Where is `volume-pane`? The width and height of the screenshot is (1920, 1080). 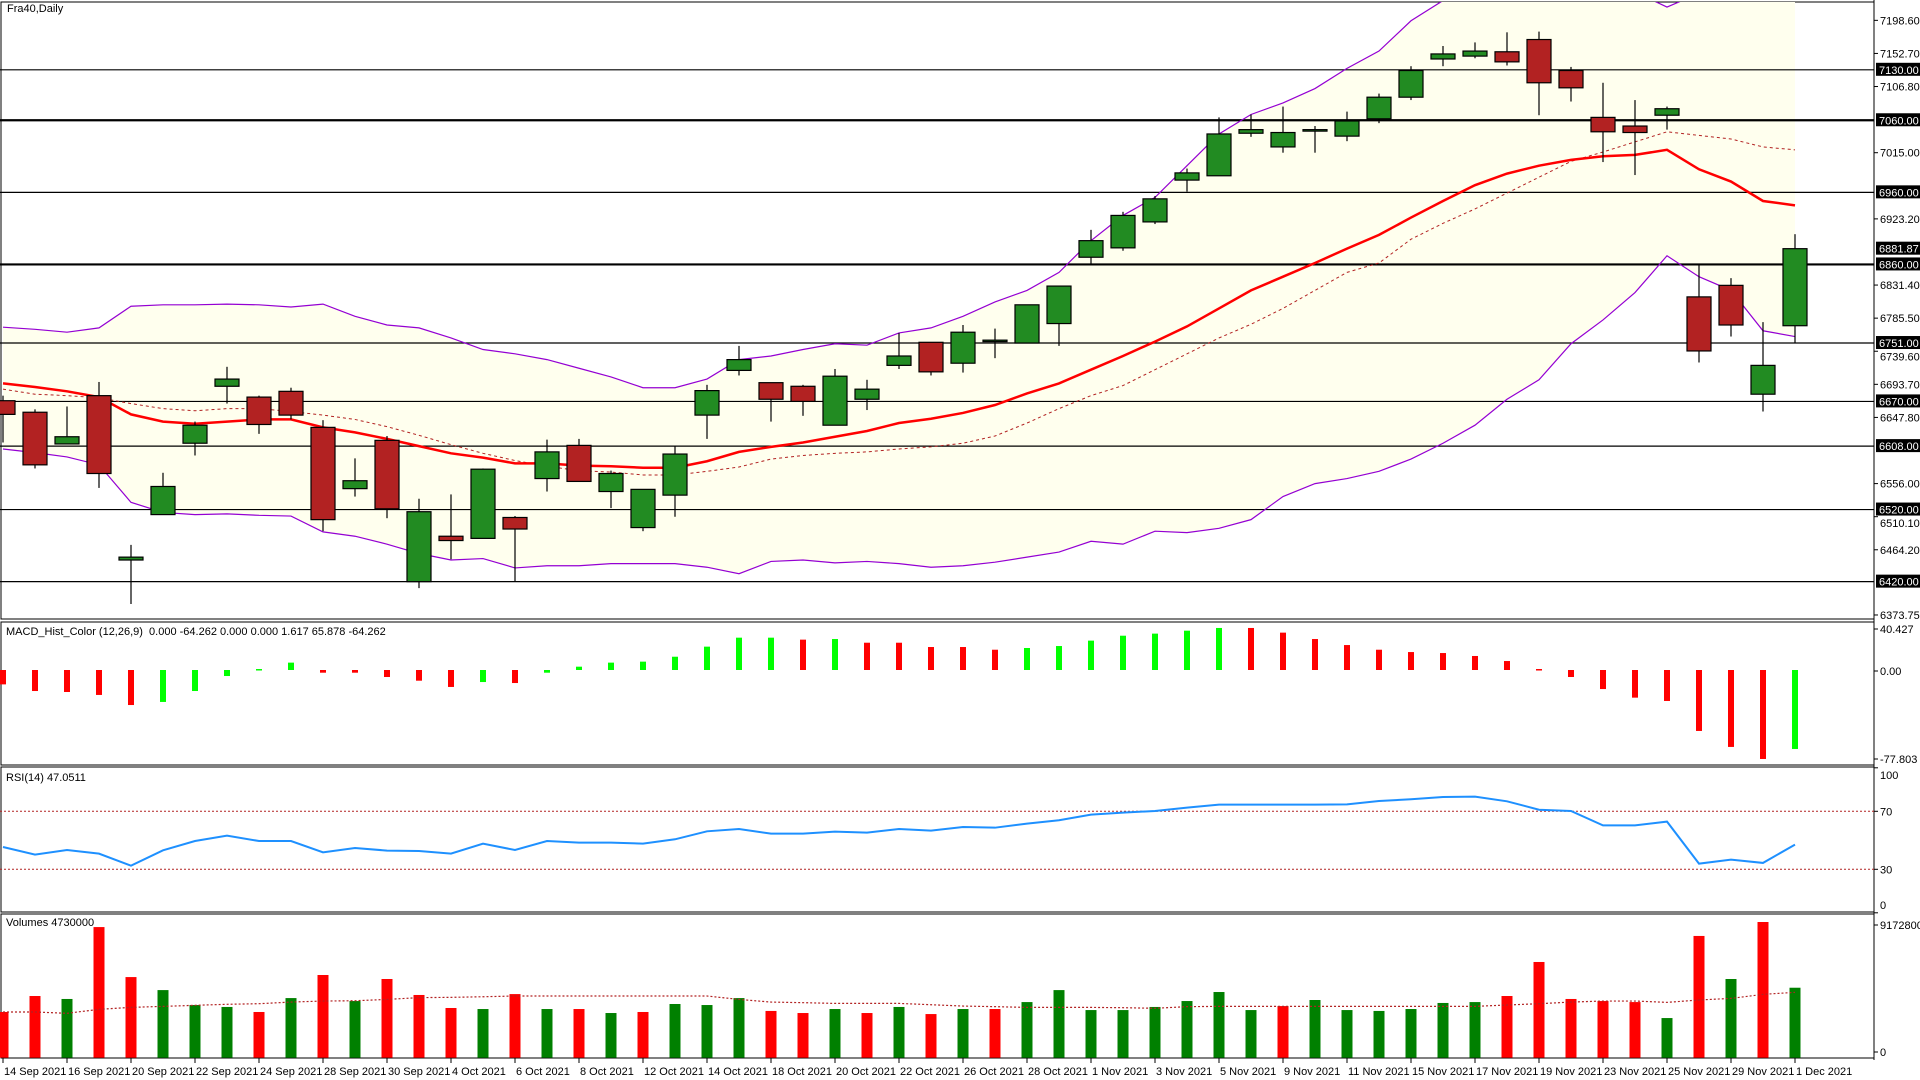
volume-pane is located at coordinates (937, 986).